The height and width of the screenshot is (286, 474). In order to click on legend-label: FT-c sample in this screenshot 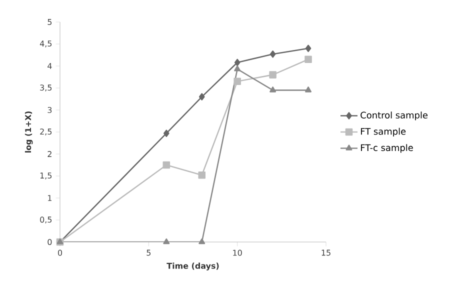, I will do `click(387, 148)`.